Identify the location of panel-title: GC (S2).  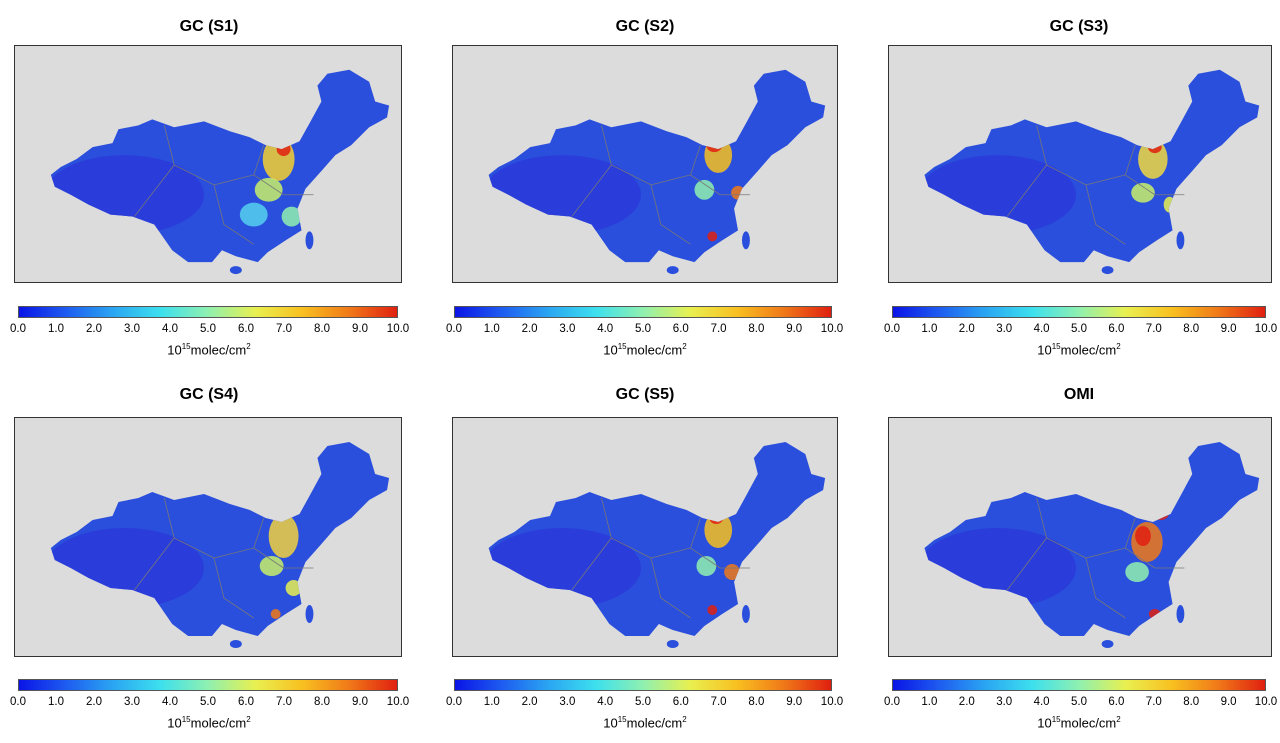
(645, 26).